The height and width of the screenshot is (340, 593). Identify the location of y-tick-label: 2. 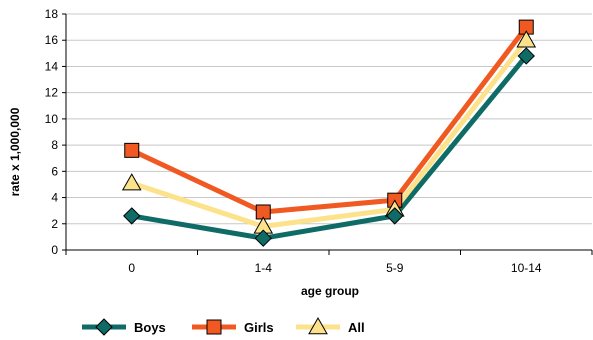
(54, 224).